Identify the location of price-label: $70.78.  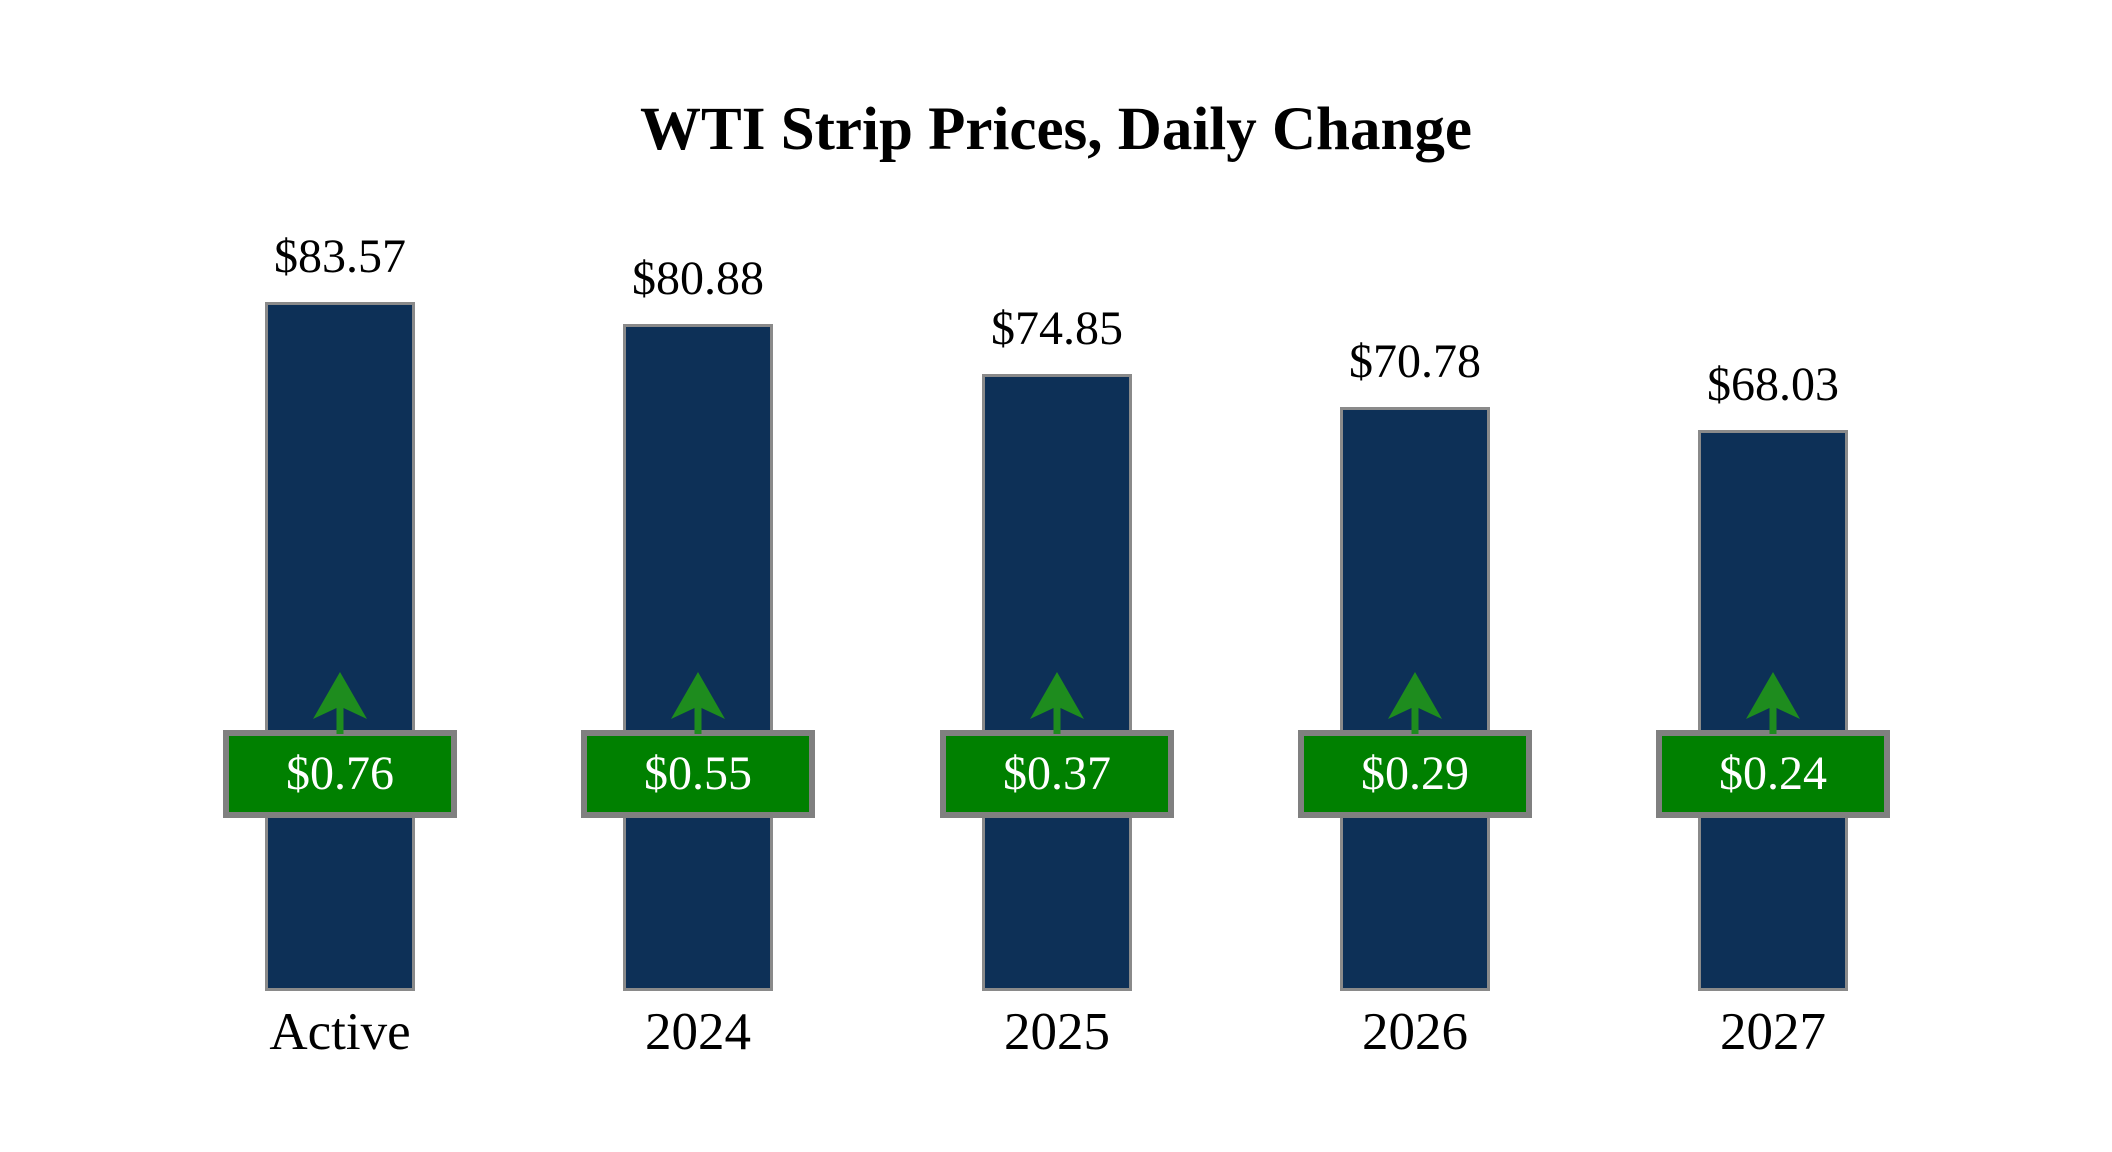
(1415, 361).